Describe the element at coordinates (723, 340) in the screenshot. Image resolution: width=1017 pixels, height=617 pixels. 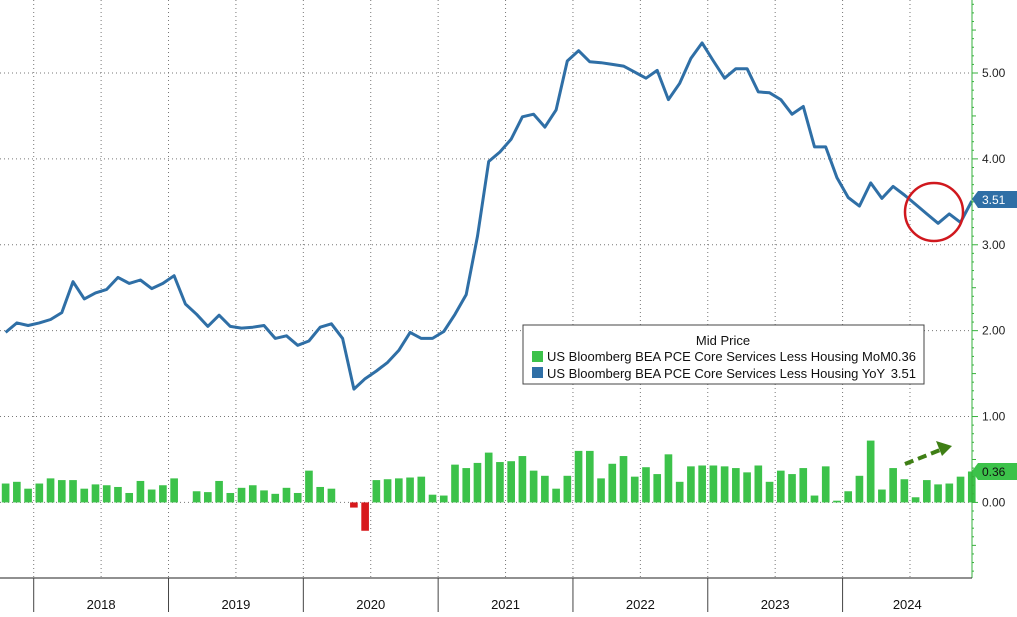
I see `legend-title: Mid Price` at that location.